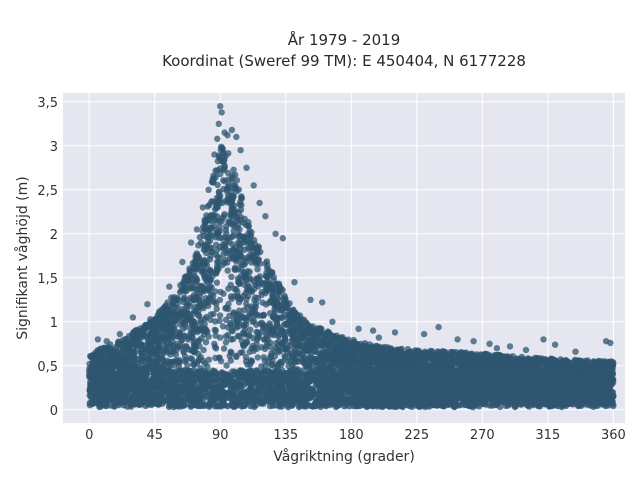 The image size is (640, 480). What do you see at coordinates (344, 39) in the screenshot?
I see `chart-title: År 1979 - 2019` at bounding box center [344, 39].